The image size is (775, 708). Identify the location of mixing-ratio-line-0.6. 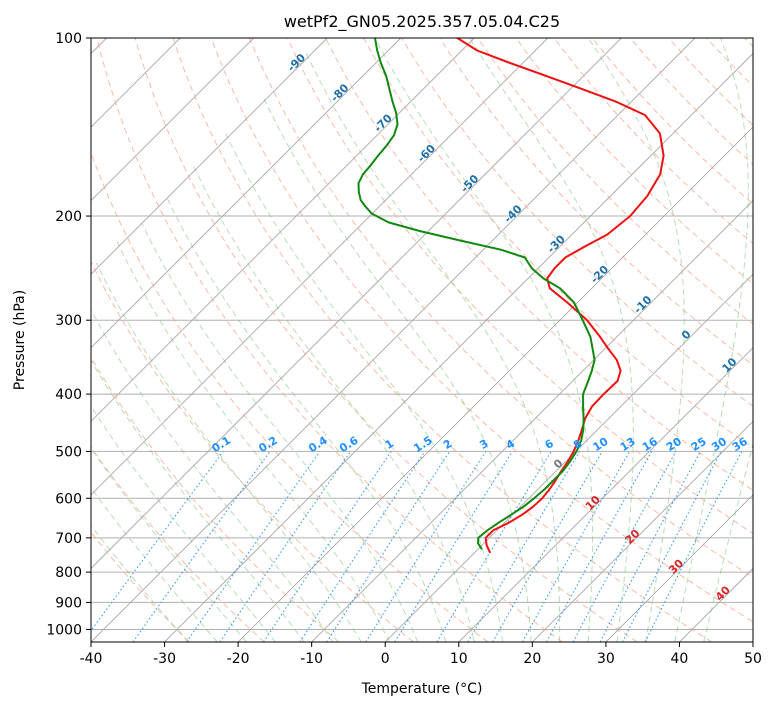
(285, 546).